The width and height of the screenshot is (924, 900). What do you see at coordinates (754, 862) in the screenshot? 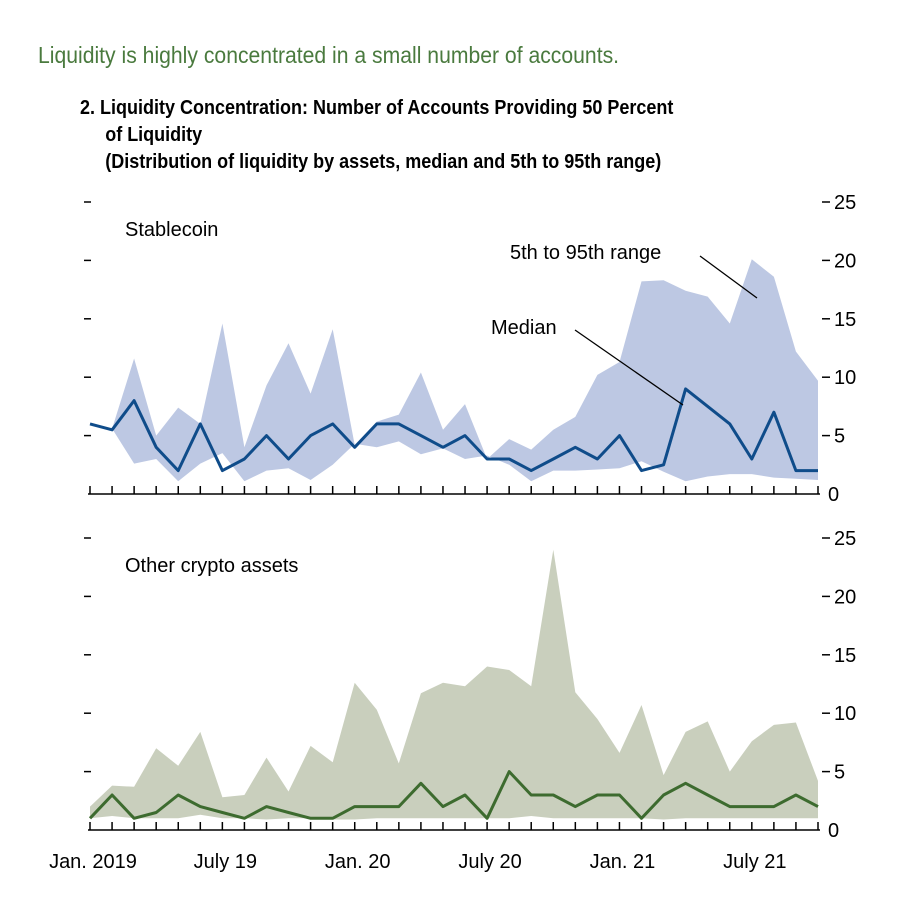
I see `x-tick-label: July 21` at bounding box center [754, 862].